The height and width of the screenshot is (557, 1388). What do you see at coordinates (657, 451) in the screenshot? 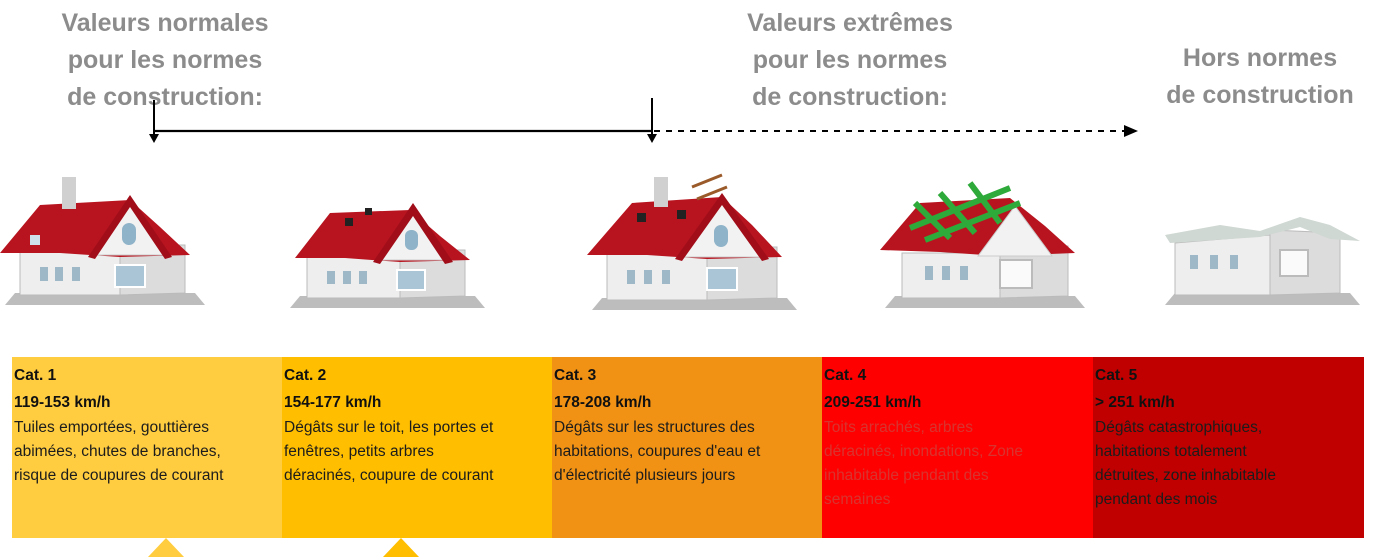
I see `description-line: habitations, coupures d'eau et` at bounding box center [657, 451].